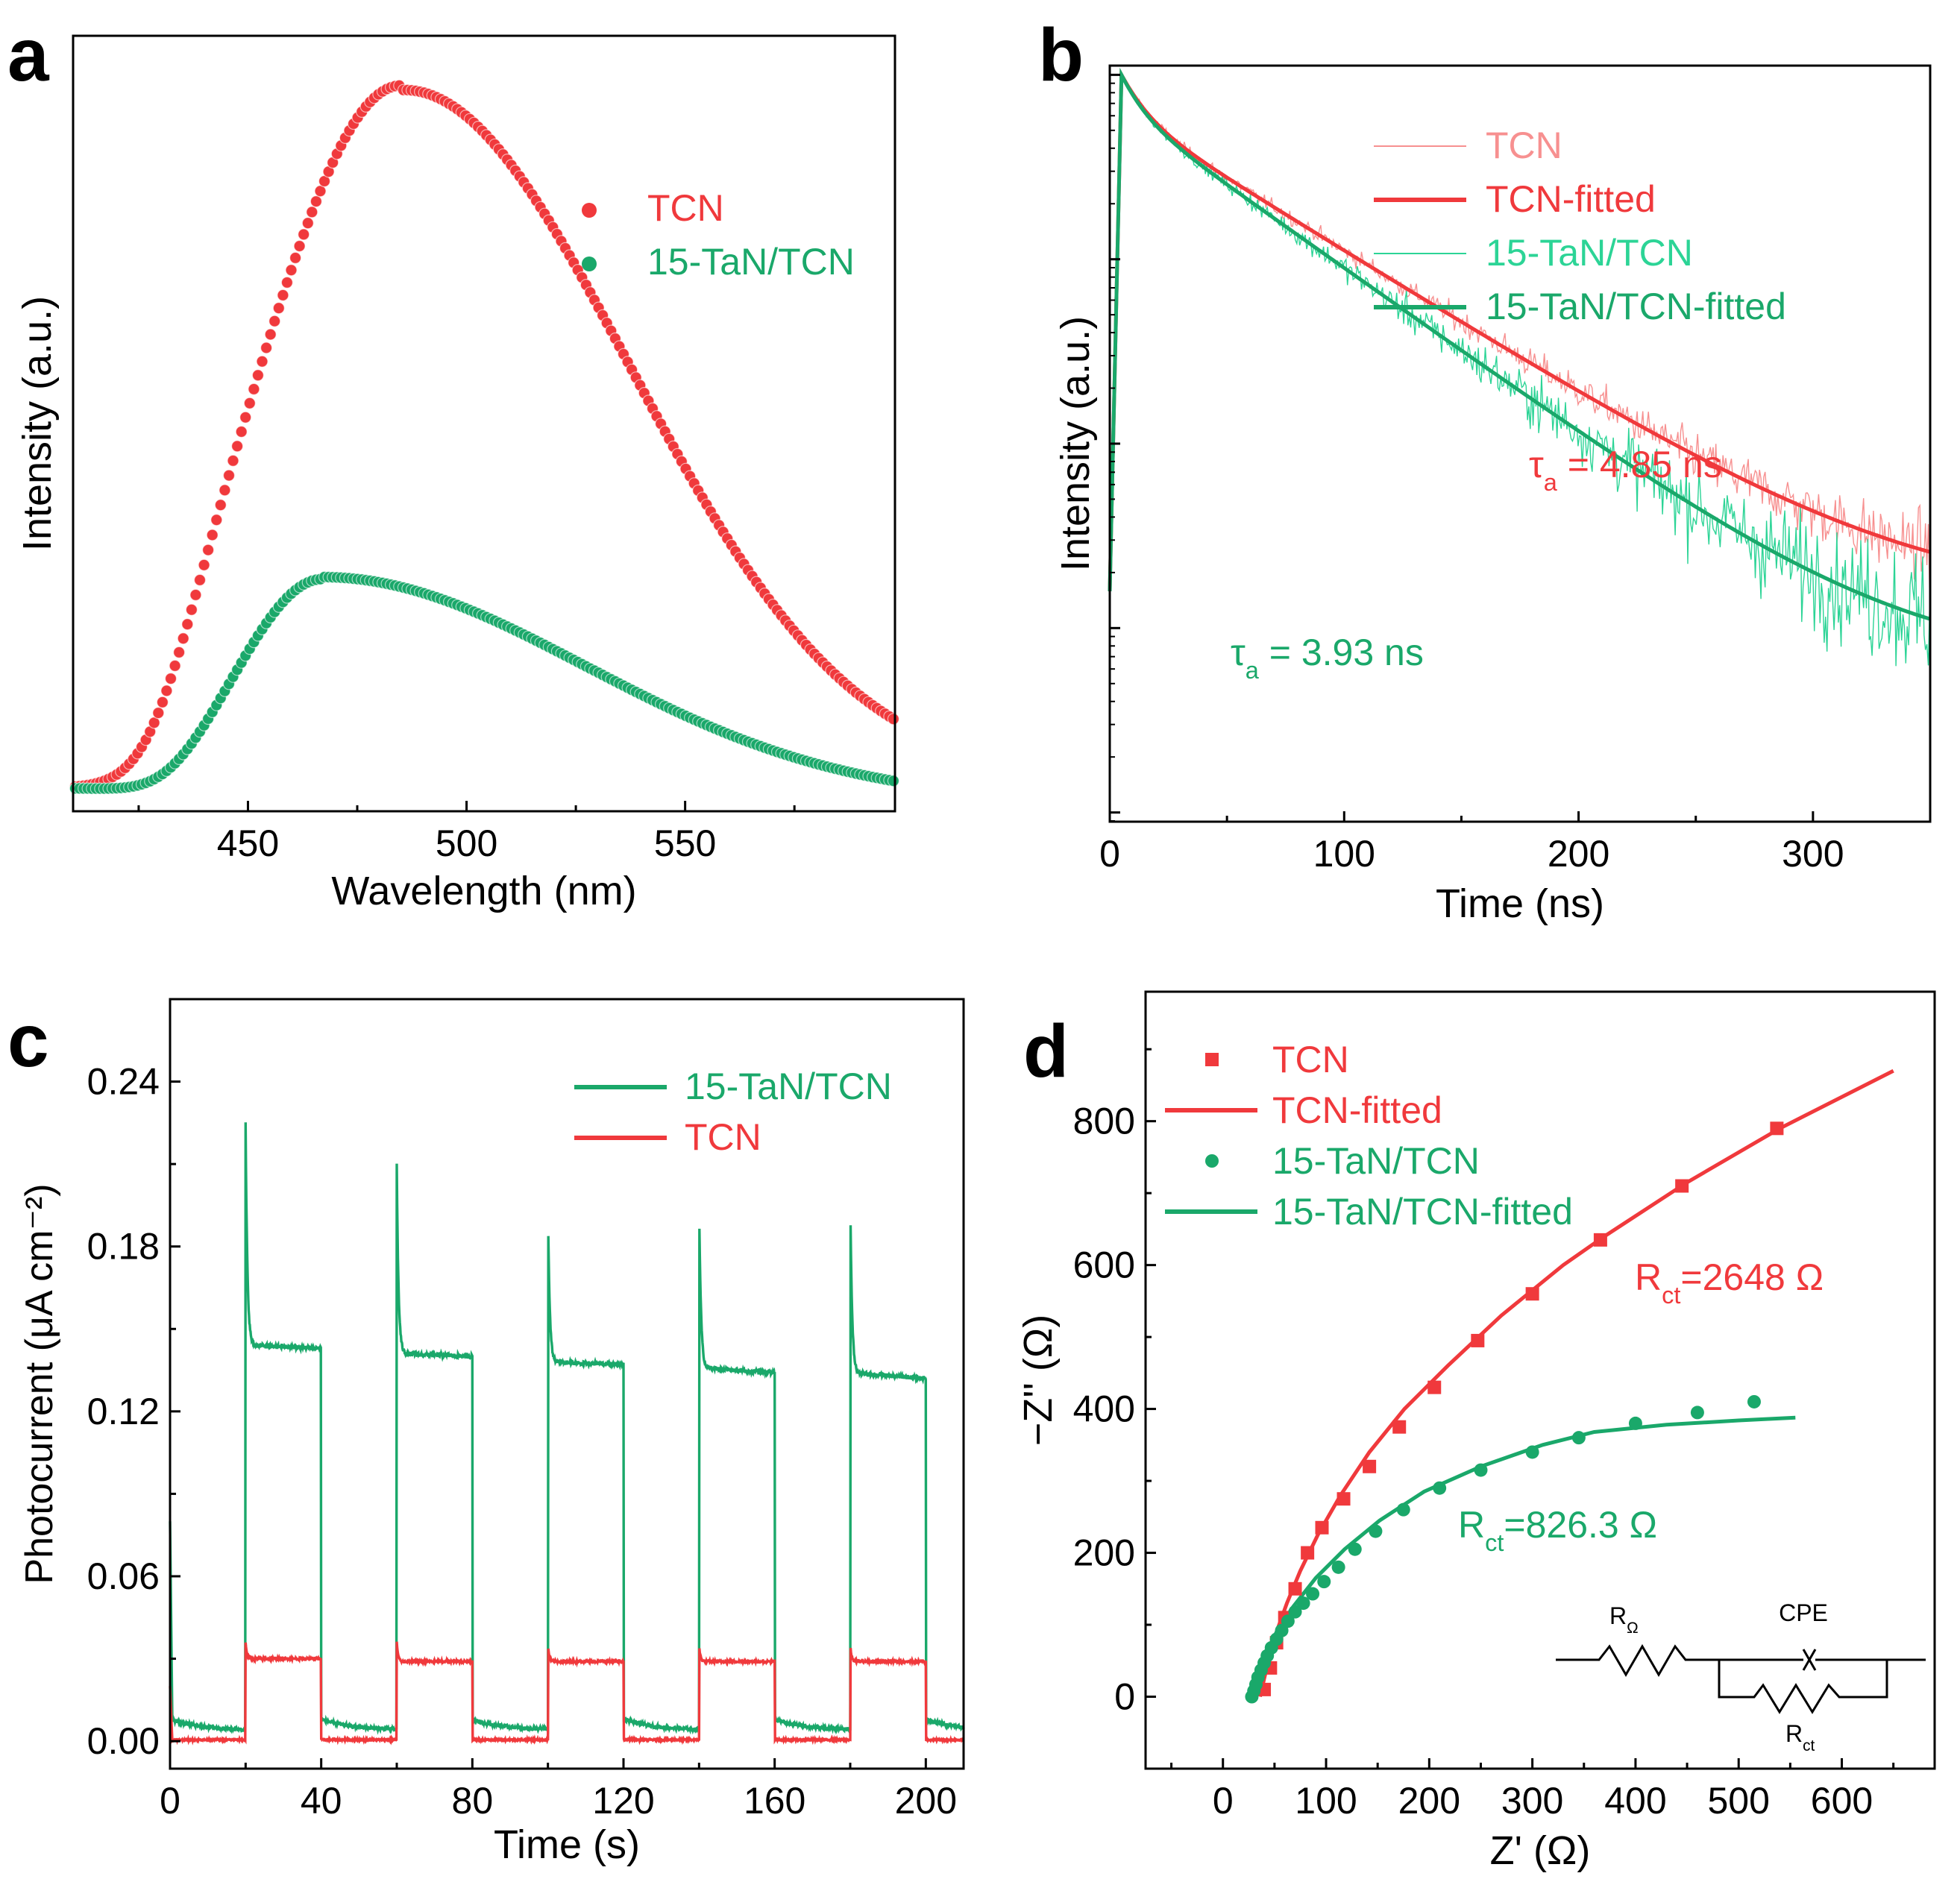  What do you see at coordinates (1061, 55) in the screenshot?
I see `panel-letter: b` at bounding box center [1061, 55].